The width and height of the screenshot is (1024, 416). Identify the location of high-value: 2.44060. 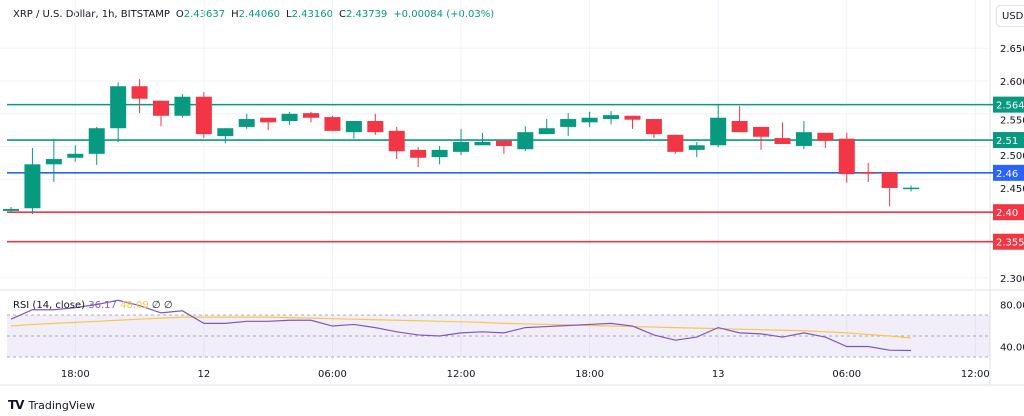
(259, 14).